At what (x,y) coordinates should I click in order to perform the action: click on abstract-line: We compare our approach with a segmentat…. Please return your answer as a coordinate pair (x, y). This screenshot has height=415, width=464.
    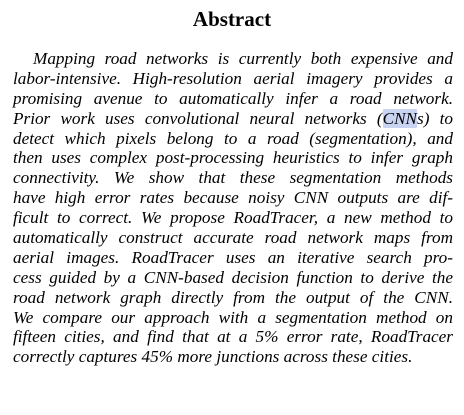
    Looking at the image, I should click on (233, 318).